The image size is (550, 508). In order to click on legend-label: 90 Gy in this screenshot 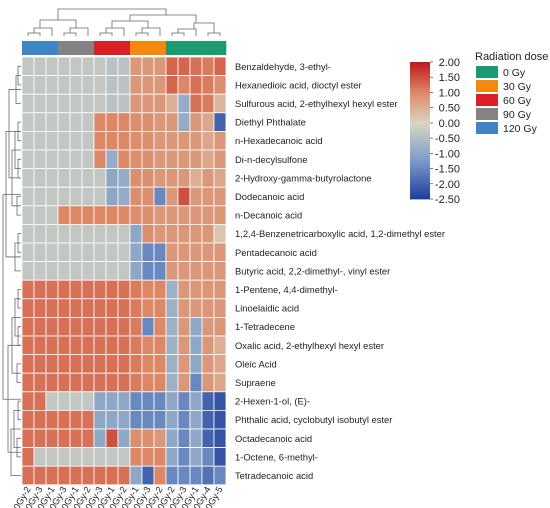, I will do `click(517, 115)`.